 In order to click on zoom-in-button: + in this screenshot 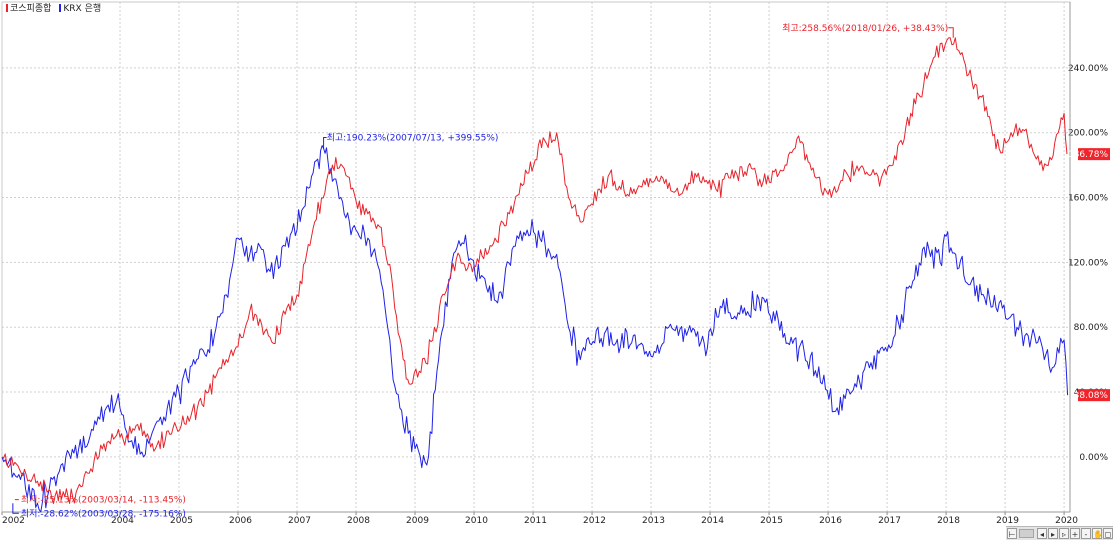, I will do `click(1075, 533)`.